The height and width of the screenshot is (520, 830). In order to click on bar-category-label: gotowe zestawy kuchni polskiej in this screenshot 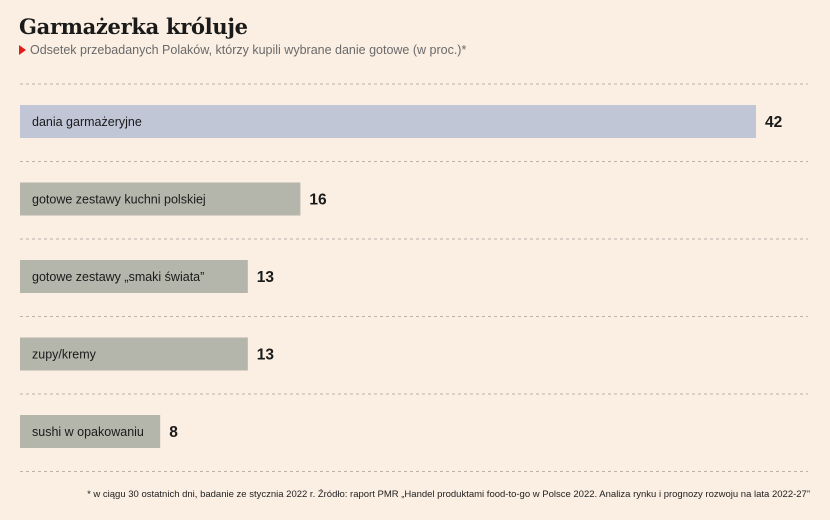, I will do `click(119, 200)`.